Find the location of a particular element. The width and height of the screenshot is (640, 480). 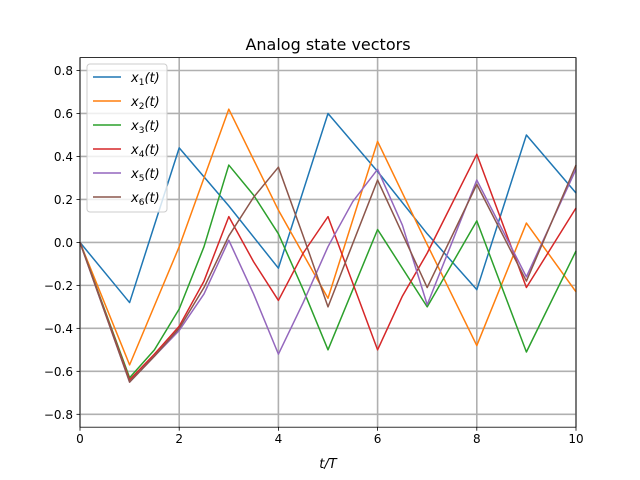

x-tick-label: 0 is located at coordinates (80, 439).